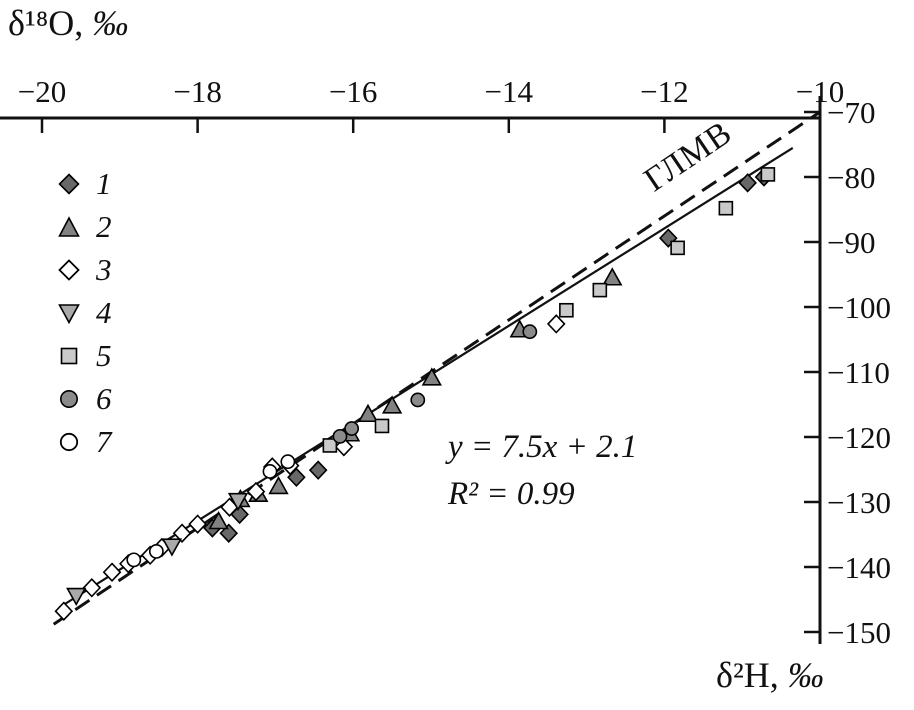  What do you see at coordinates (859, 567) in the screenshot?
I see `y-tick-label: −140` at bounding box center [859, 567].